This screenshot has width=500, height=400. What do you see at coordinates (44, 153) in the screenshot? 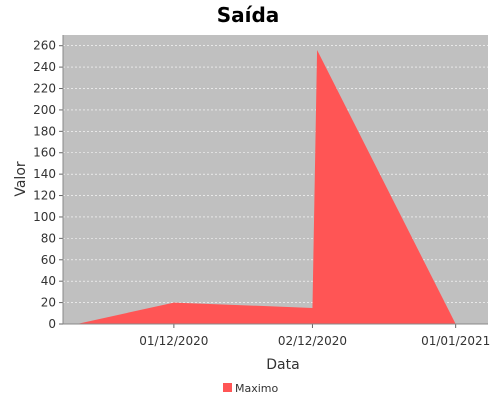
I see `y-tick-label: 160` at bounding box center [44, 153].